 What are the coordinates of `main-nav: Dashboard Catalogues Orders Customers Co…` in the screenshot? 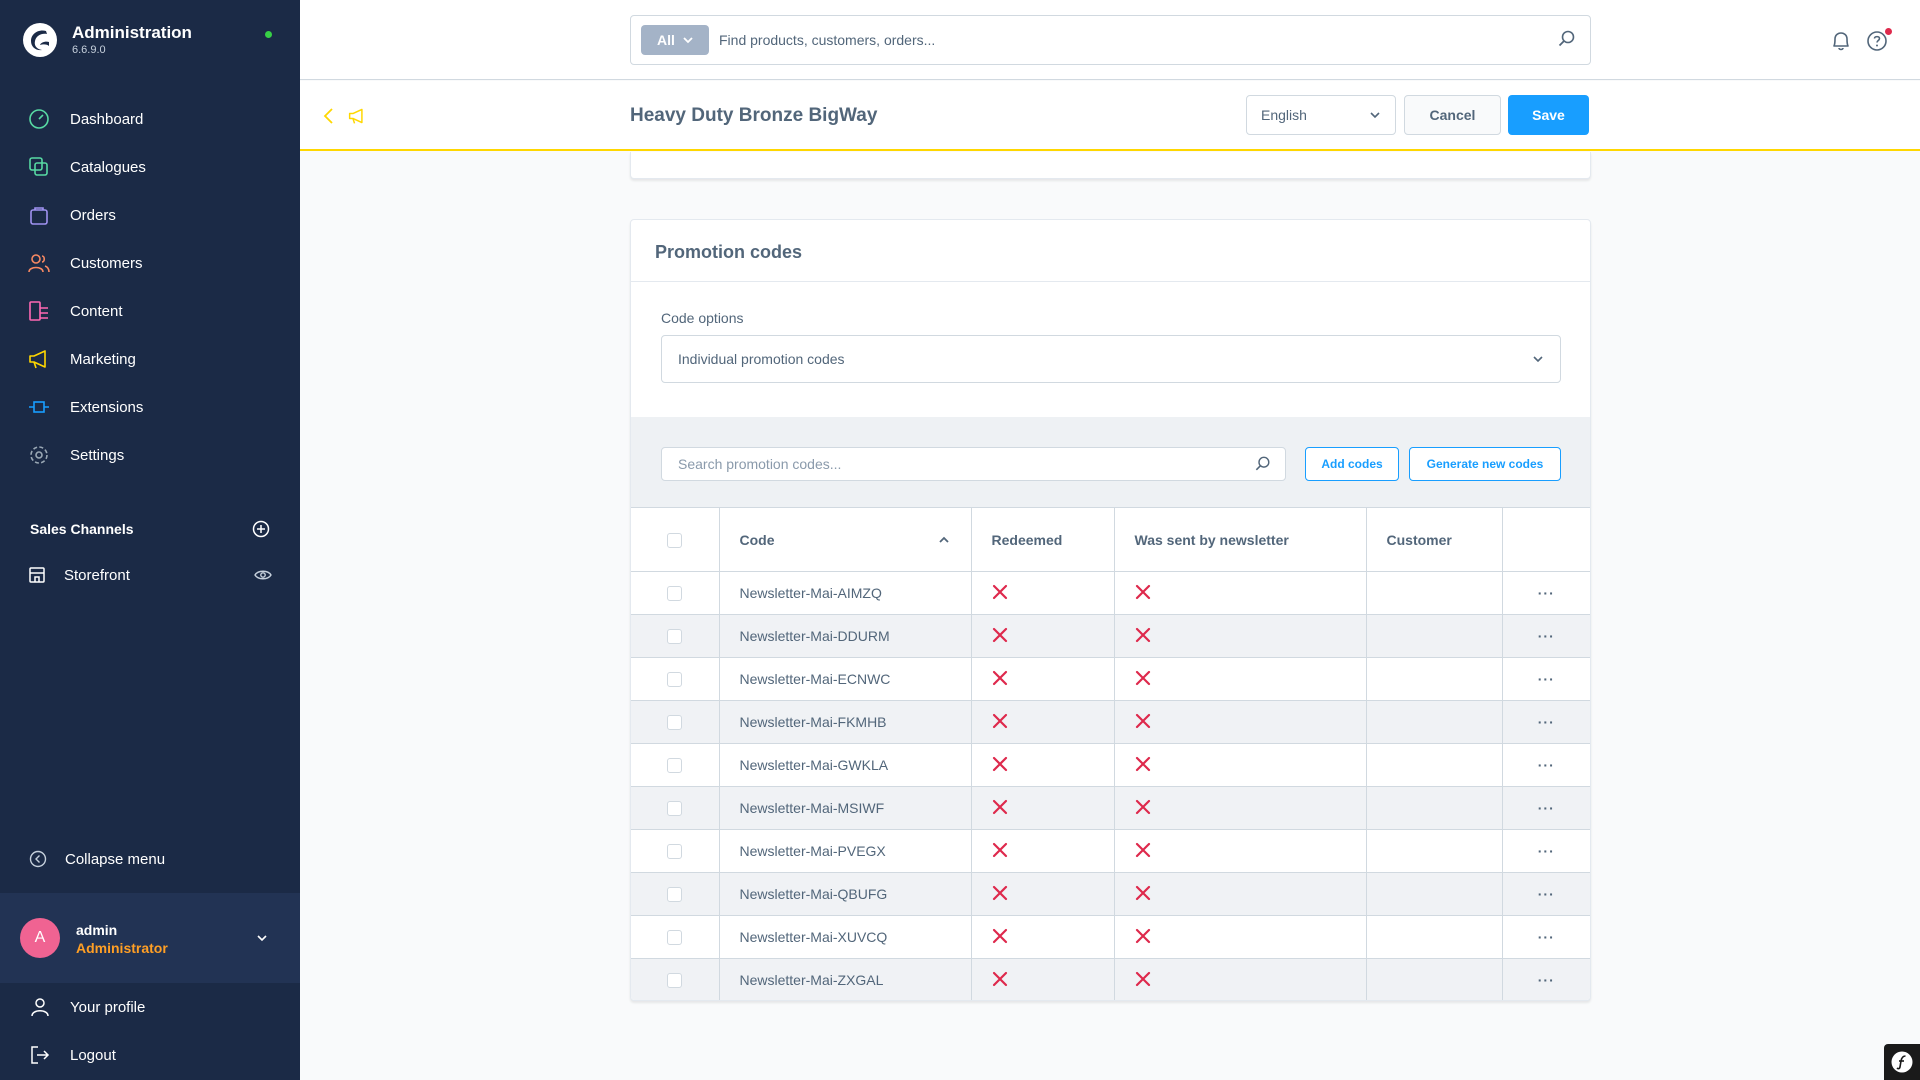 It's located at (150, 287).